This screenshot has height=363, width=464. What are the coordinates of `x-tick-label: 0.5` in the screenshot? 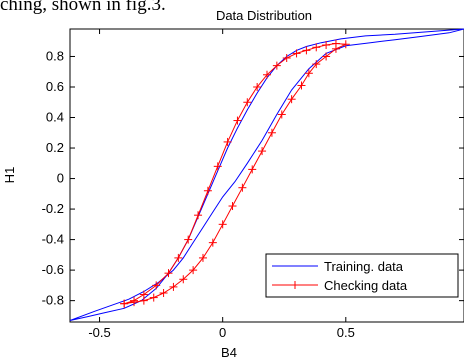 It's located at (346, 332).